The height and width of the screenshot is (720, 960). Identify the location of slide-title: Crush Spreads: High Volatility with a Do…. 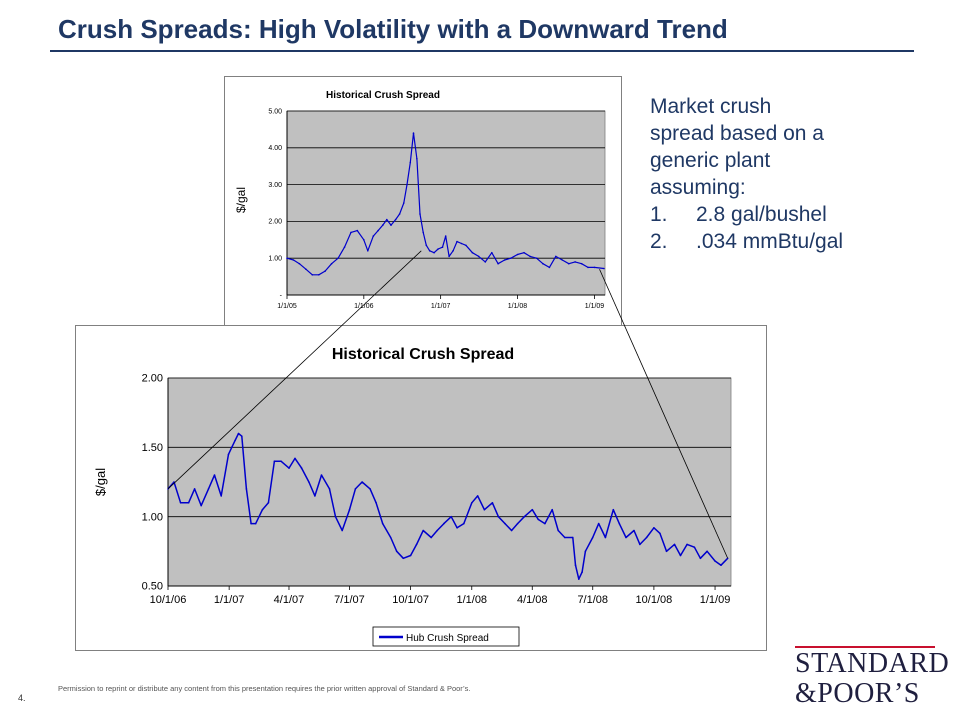
(393, 29).